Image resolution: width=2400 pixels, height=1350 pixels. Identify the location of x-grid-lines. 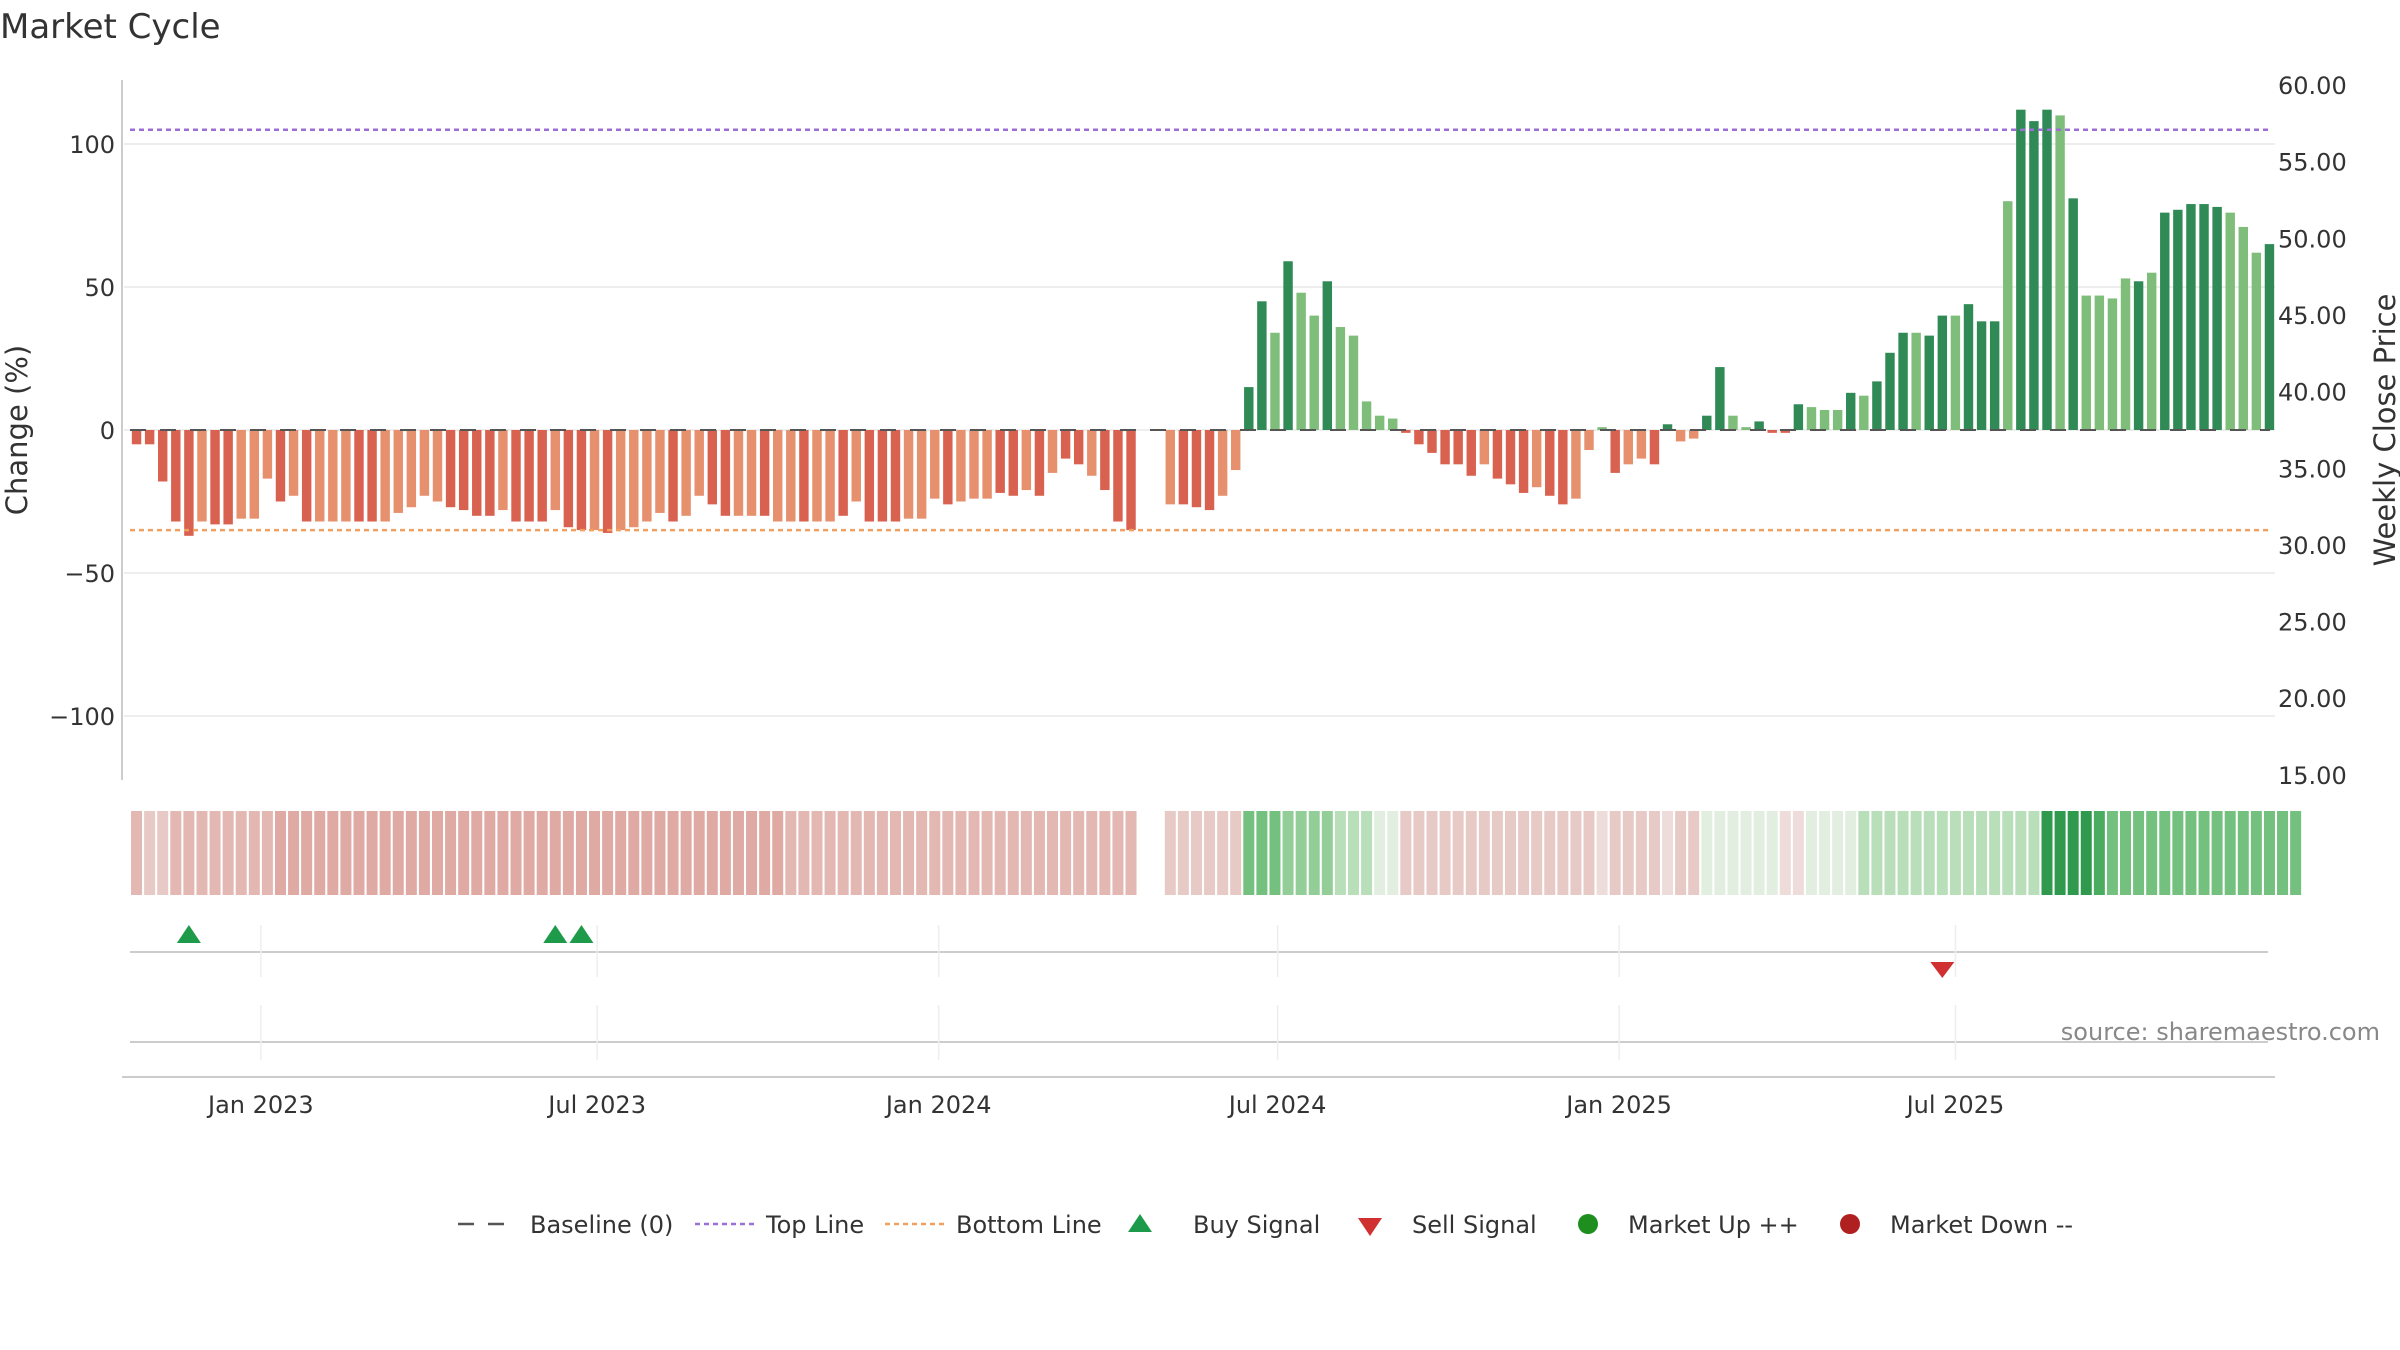
(1108, 992).